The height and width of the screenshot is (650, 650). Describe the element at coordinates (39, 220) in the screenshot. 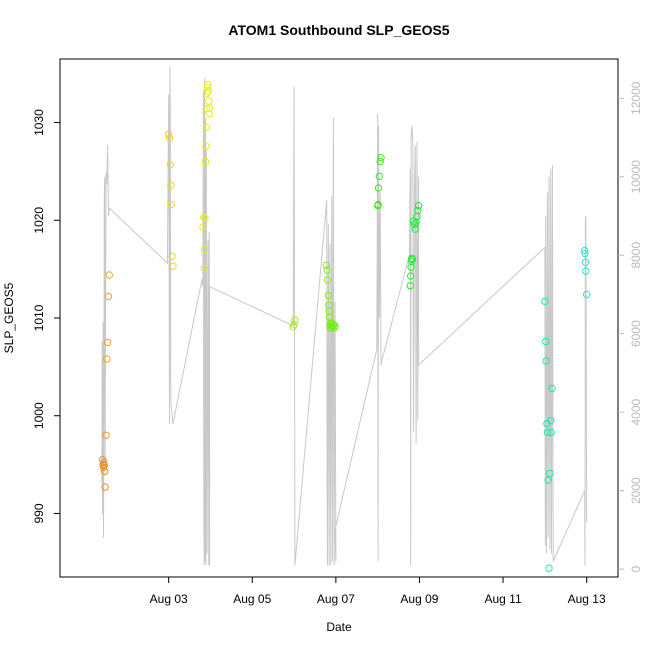

I see `y-tick-label-3: 1020` at that location.